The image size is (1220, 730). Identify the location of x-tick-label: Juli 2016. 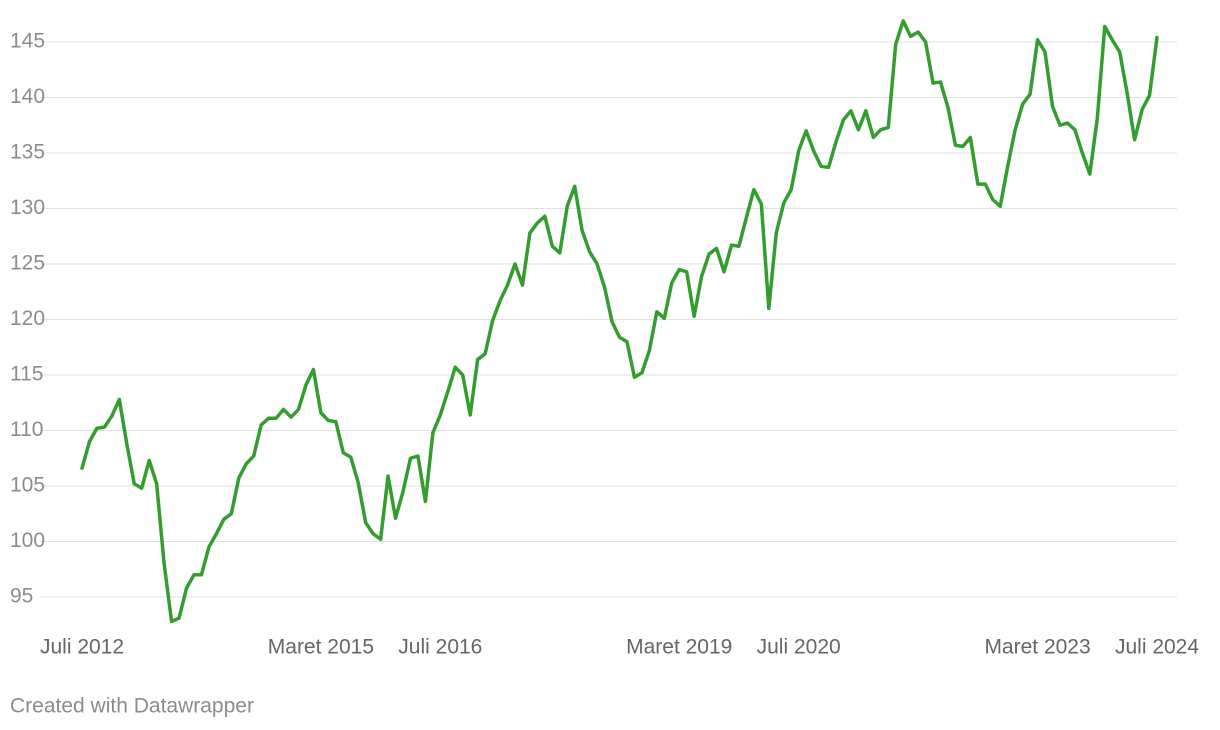
(440, 647).